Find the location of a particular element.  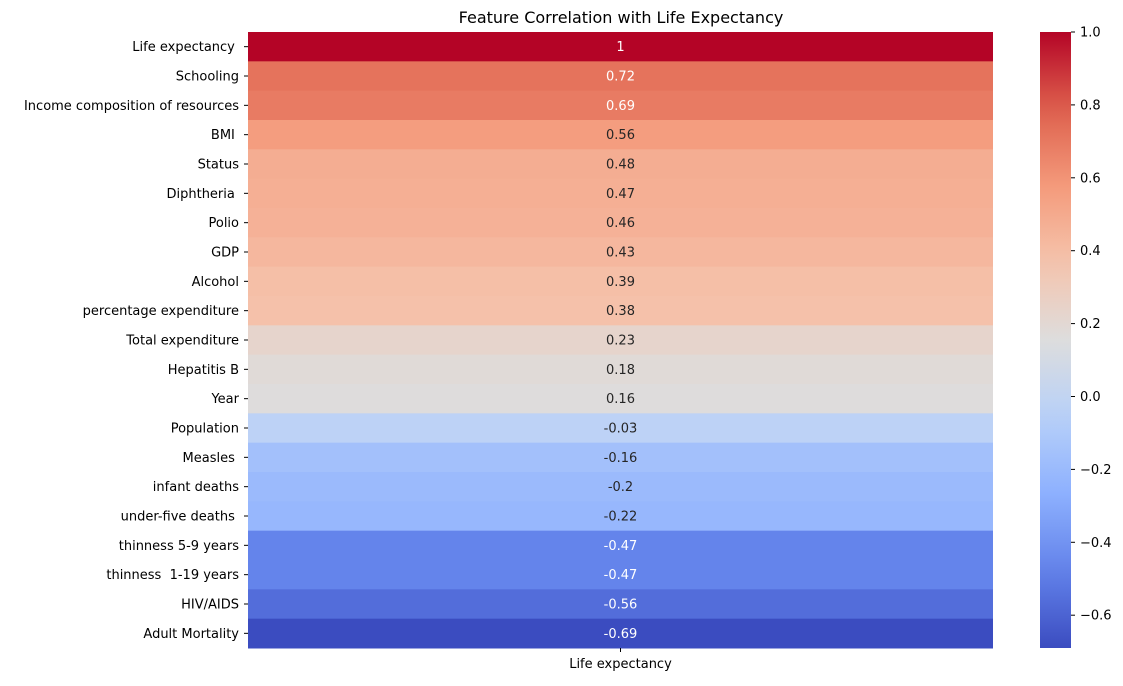

y-tick-label: GDP is located at coordinates (225, 253).